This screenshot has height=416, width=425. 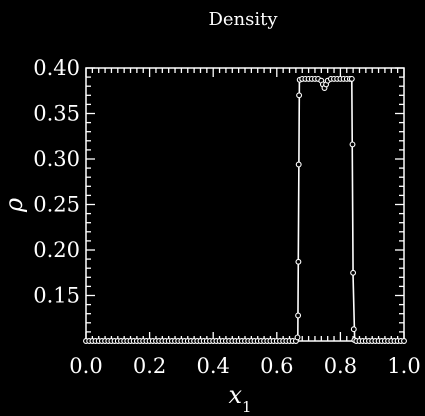 I want to click on x-tick-labels: 0.0 0.2 0.4 0.6 0.8 1.0, so click(x=244, y=366).